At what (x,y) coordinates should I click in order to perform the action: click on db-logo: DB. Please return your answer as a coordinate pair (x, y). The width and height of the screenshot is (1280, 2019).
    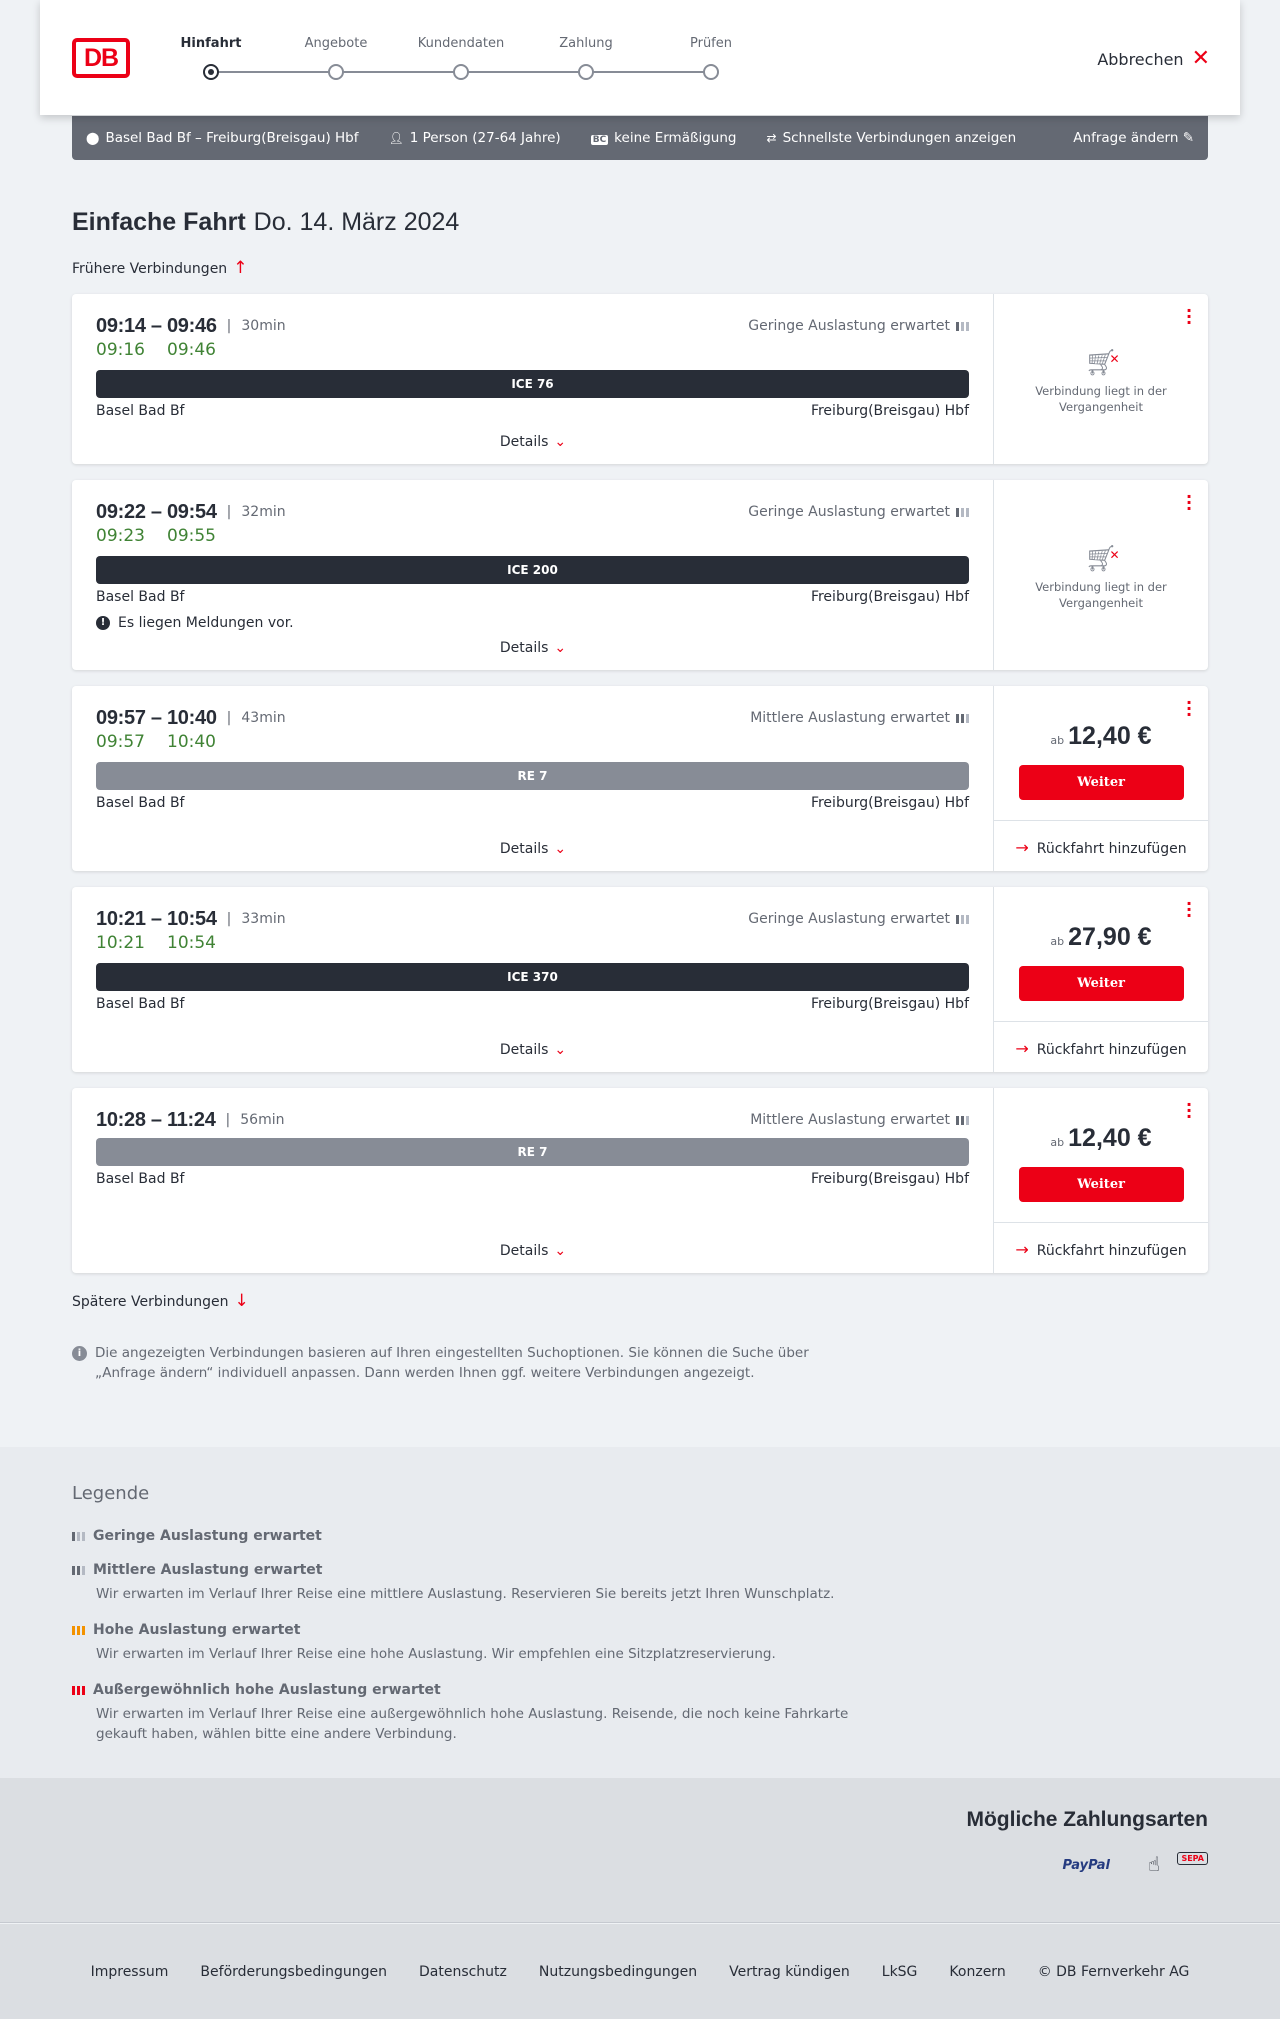
    Looking at the image, I should click on (101, 58).